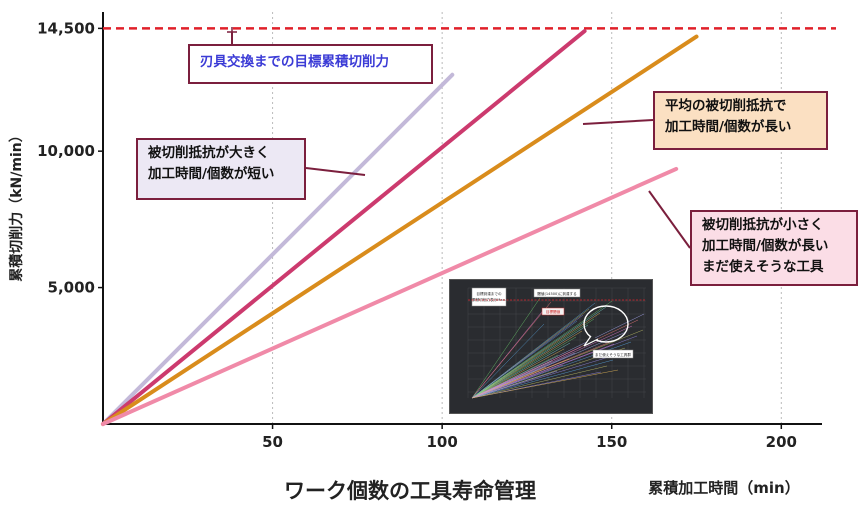  What do you see at coordinates (728, 127) in the screenshot?
I see `callout-avg-line-2: 加工時間/個数が長い` at bounding box center [728, 127].